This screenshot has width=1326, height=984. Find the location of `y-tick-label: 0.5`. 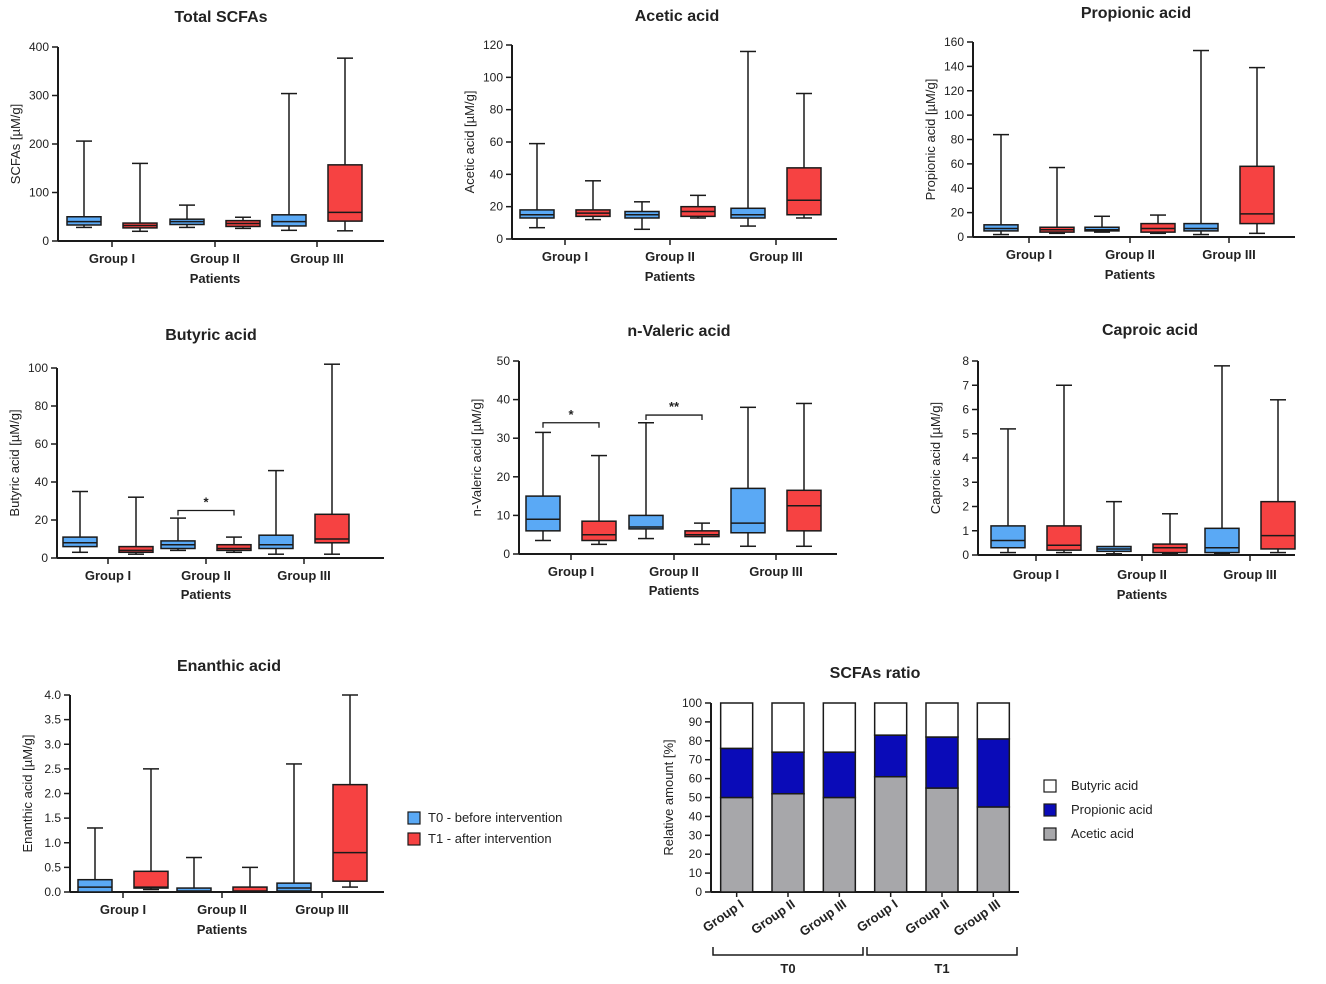

y-tick-label: 0.5 is located at coordinates (52, 867).